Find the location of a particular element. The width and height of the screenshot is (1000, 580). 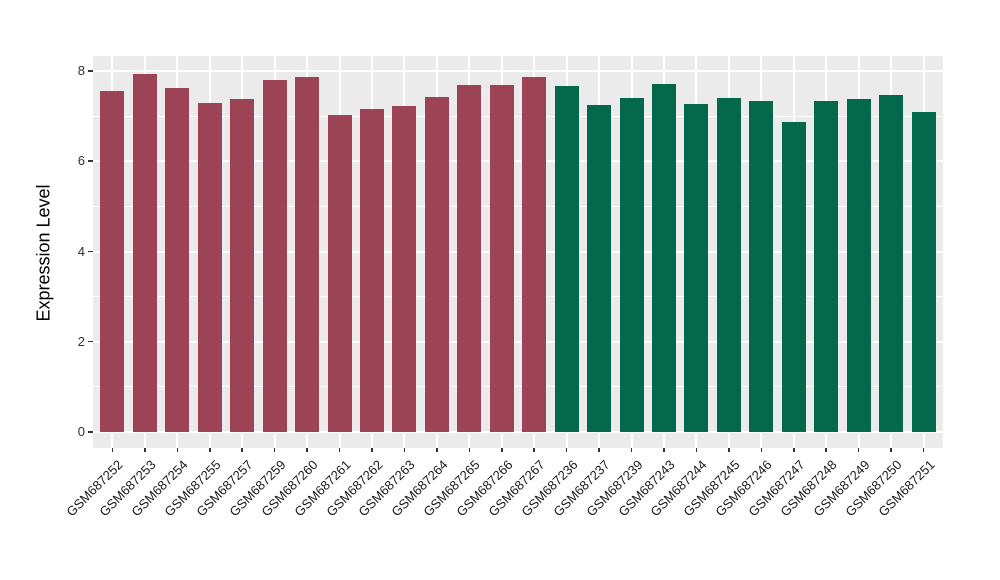

bar-gsm687250 is located at coordinates (891, 263).